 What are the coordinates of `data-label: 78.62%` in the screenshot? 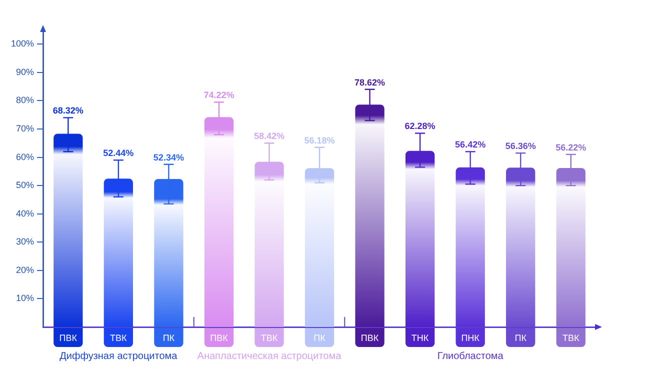 It's located at (370, 82).